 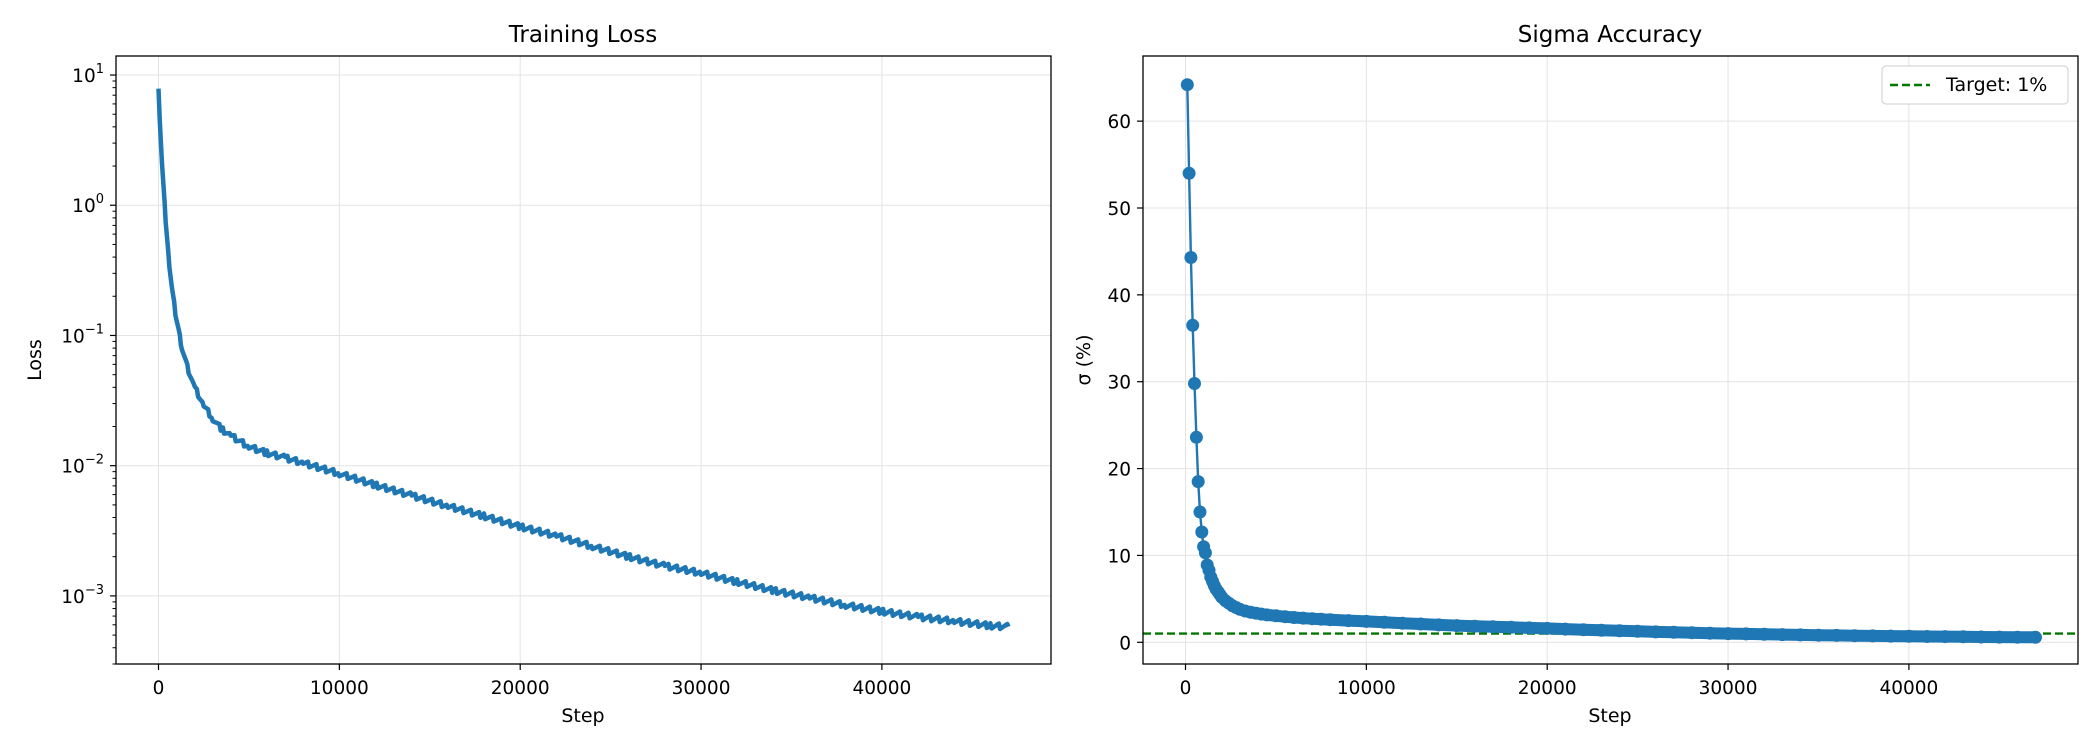 What do you see at coordinates (1610, 35) in the screenshot?
I see `chart-title: Sigma Accuracy` at bounding box center [1610, 35].